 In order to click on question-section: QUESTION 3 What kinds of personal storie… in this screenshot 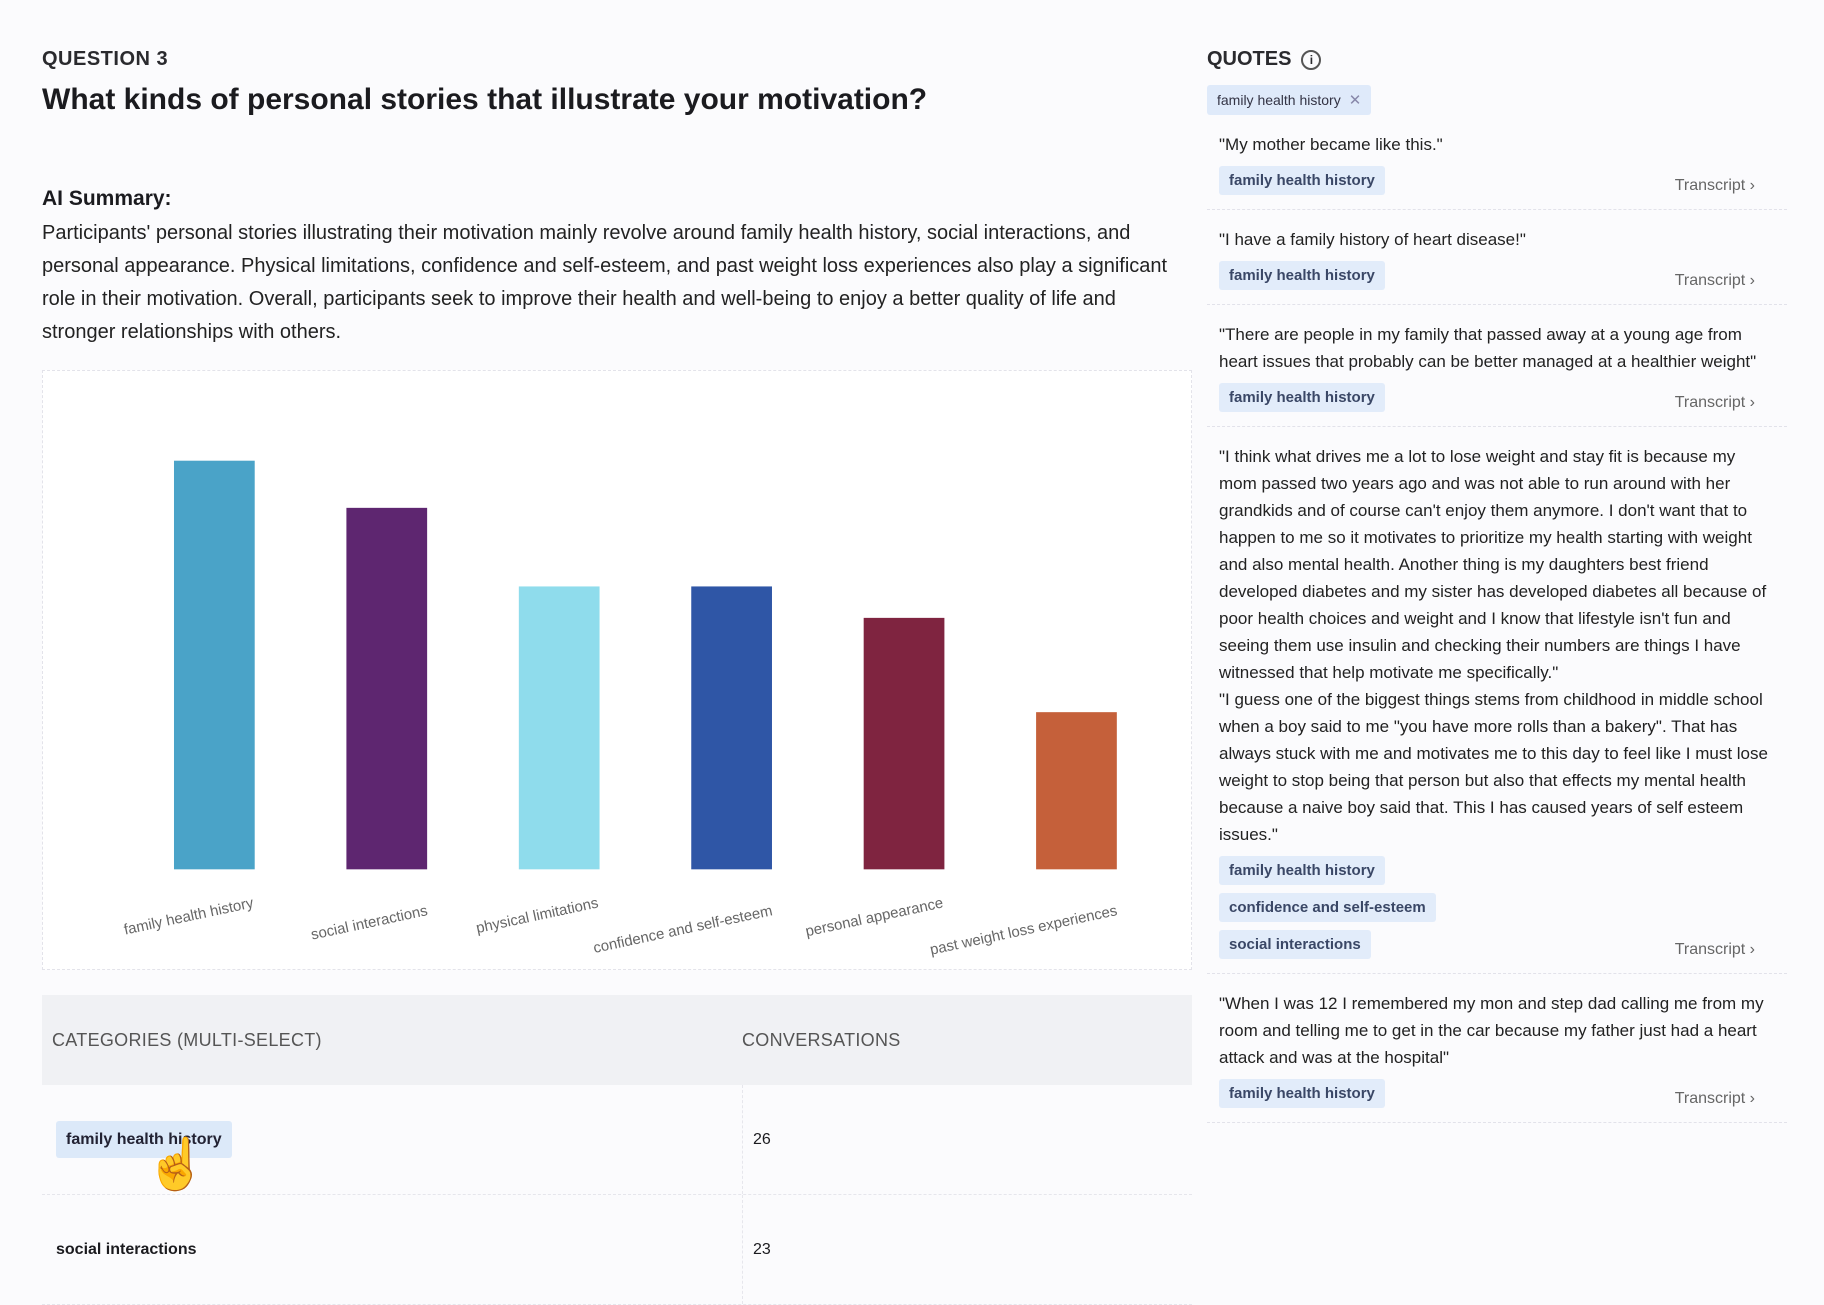, I will do `click(617, 198)`.